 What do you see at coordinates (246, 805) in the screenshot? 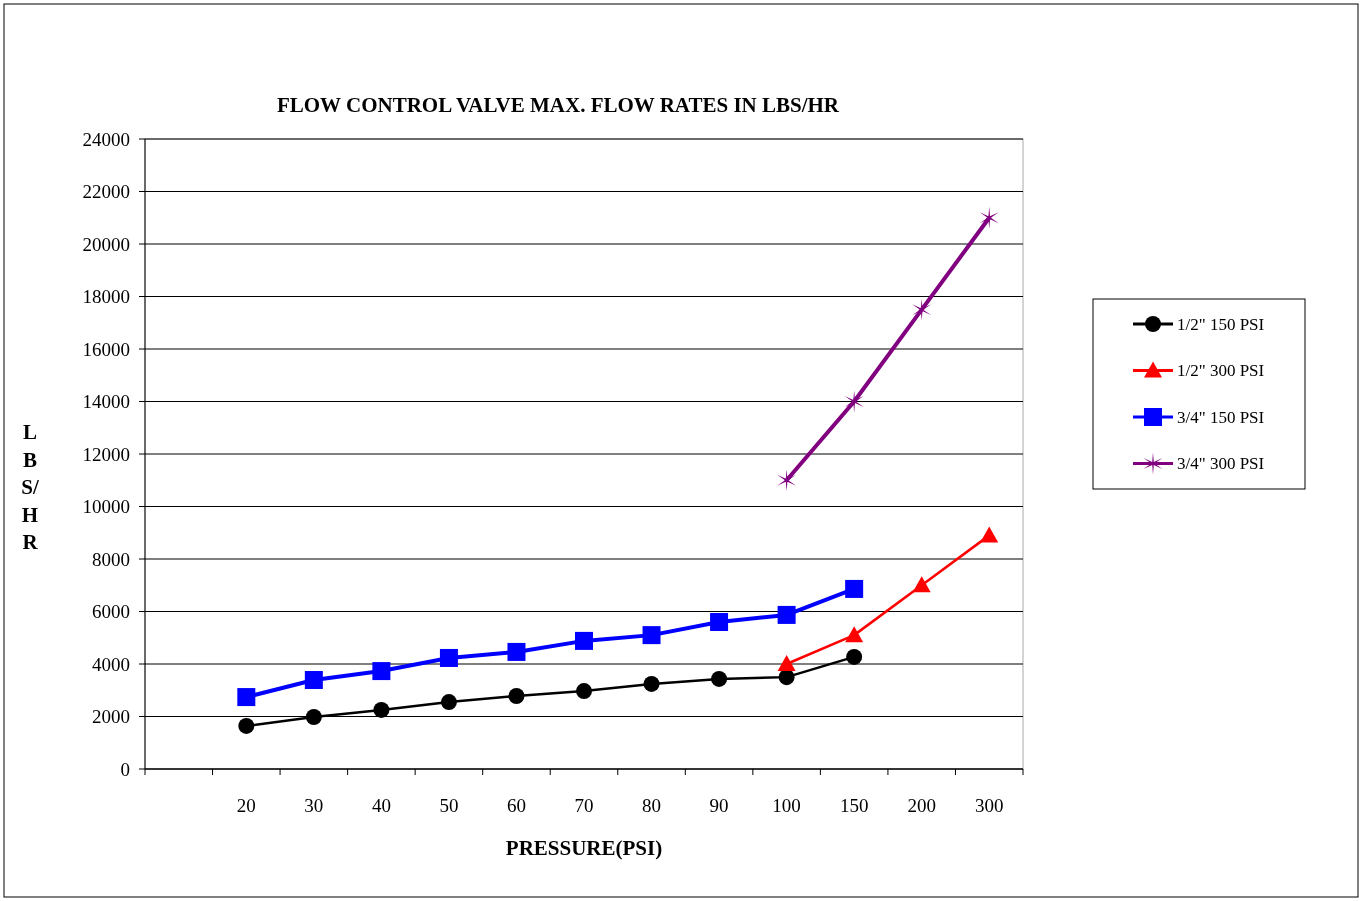
I see `x-tick-label: 20` at bounding box center [246, 805].